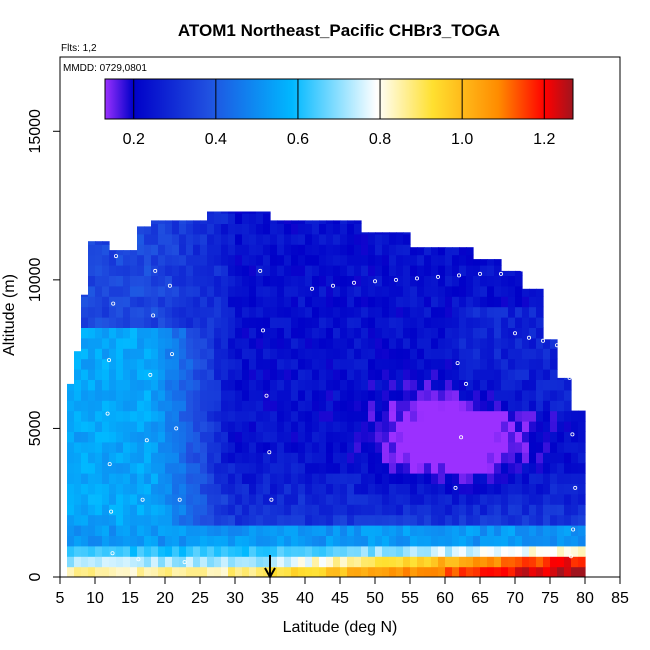 The height and width of the screenshot is (650, 650). Describe the element at coordinates (340, 627) in the screenshot. I see `x-axis-label: Latitude (deg N)` at that location.